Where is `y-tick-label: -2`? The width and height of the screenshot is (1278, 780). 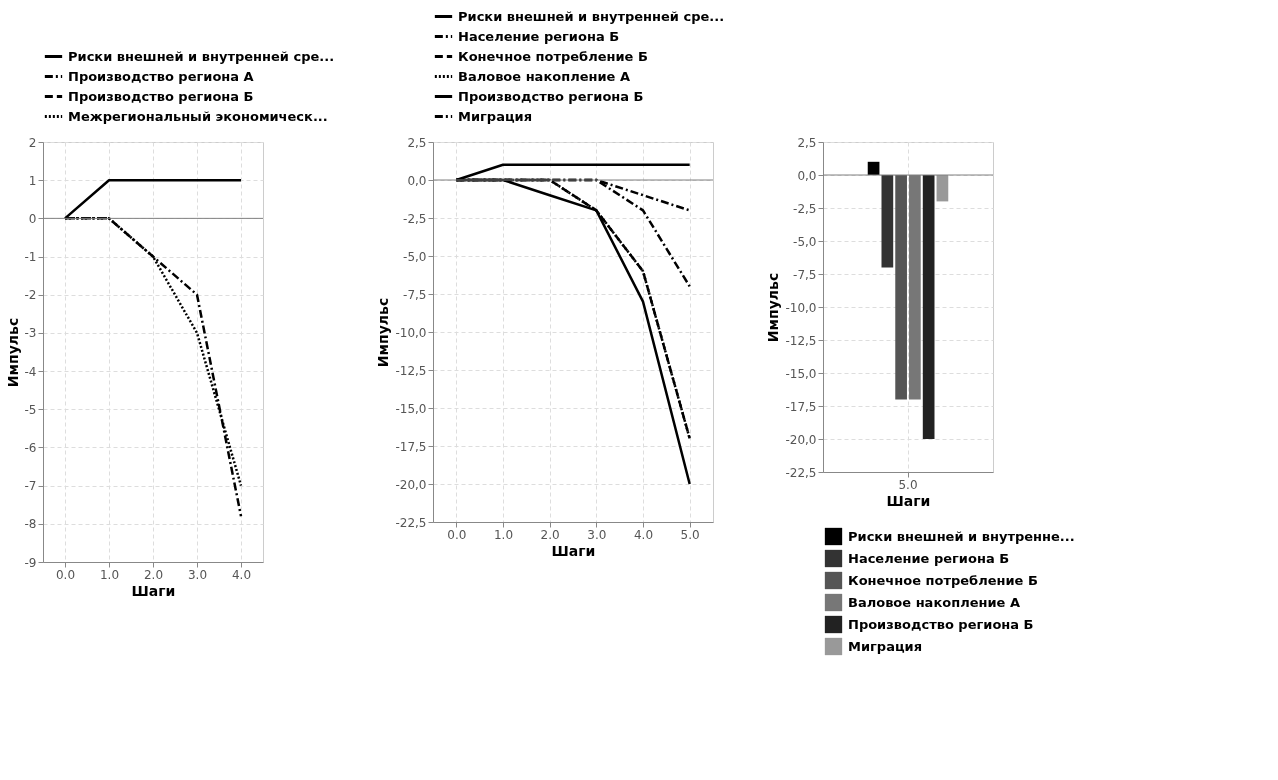 y-tick-label: -2 is located at coordinates (30, 295).